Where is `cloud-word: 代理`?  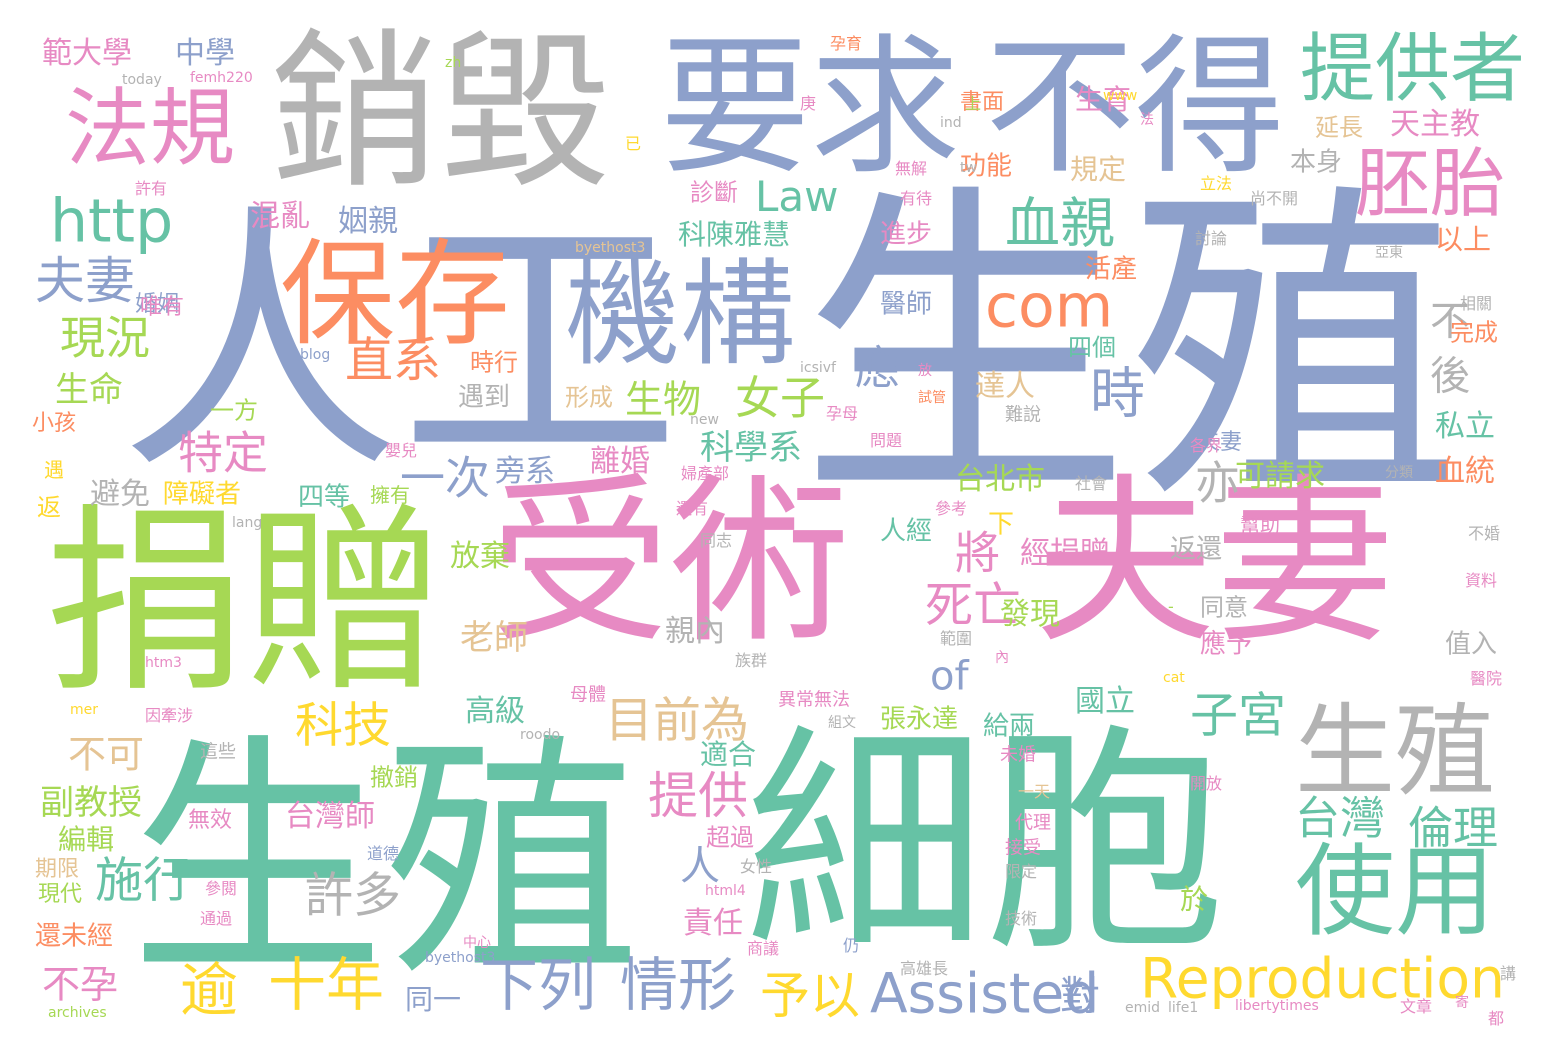 cloud-word: 代理 is located at coordinates (1033, 822).